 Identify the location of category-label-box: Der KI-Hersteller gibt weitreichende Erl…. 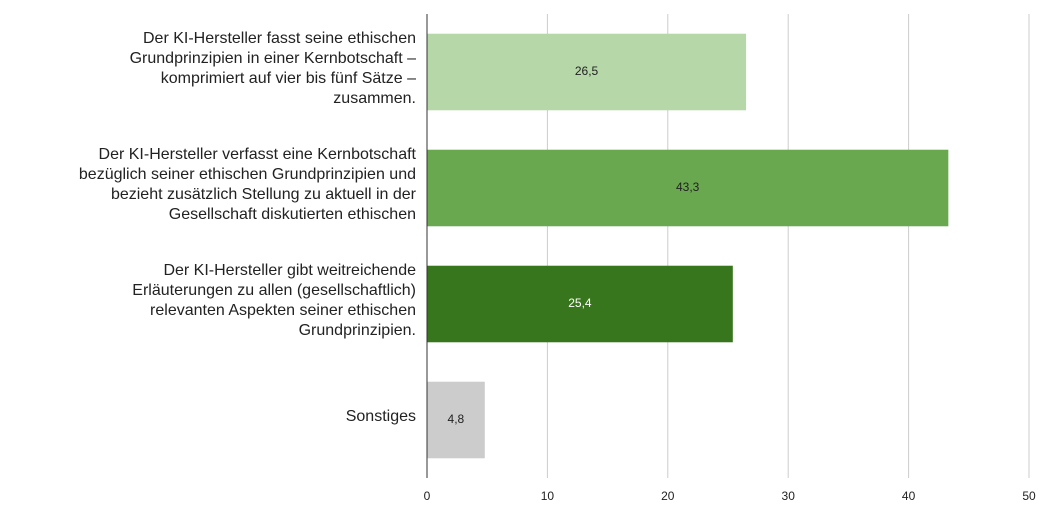
(208, 300).